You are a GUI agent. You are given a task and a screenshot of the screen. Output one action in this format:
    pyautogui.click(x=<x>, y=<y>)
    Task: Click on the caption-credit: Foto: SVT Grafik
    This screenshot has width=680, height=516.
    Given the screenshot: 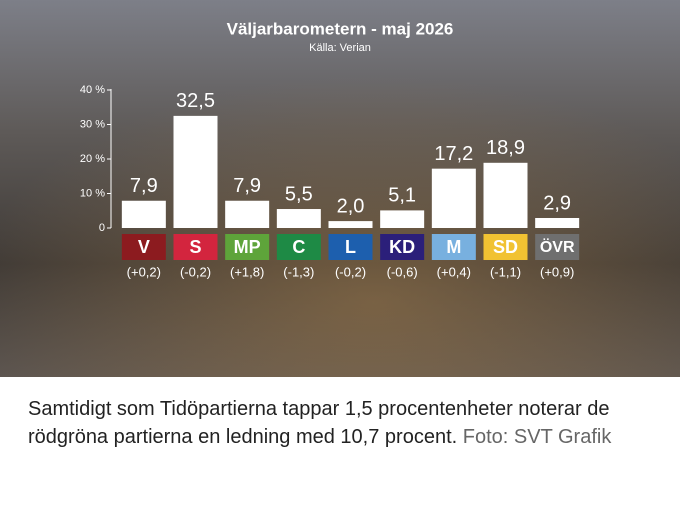 What is the action you would take?
    pyautogui.click(x=537, y=436)
    